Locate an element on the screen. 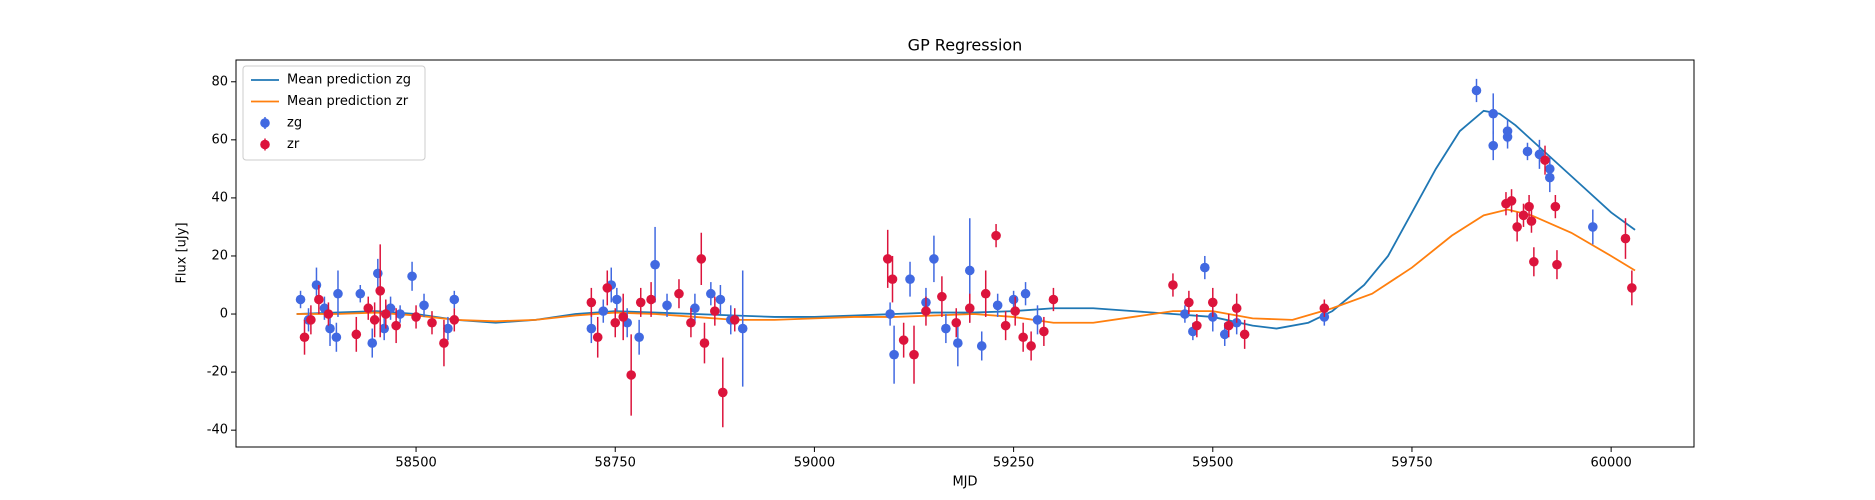 Image resolution: width=1875 pixels, height=500 pixels. y-axis-label: Flux [uJy] is located at coordinates (182, 252).